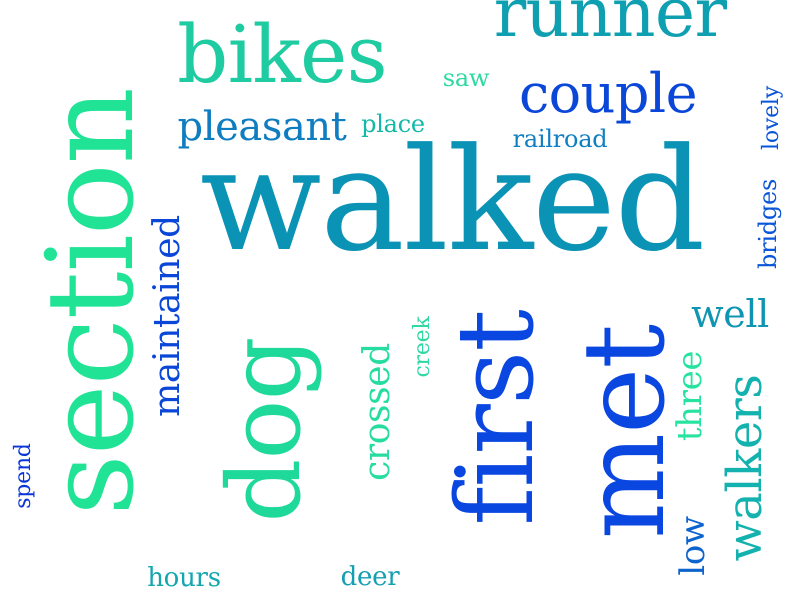 This screenshot has width=800, height=600. What do you see at coordinates (370, 577) in the screenshot?
I see `word-deer: deer` at bounding box center [370, 577].